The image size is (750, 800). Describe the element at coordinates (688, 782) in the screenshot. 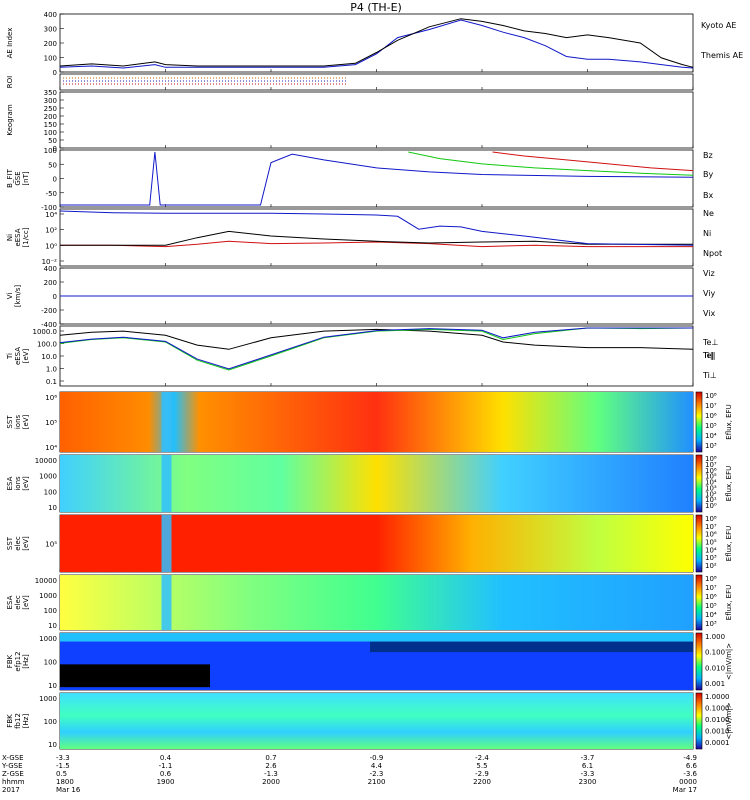

I see `x-tick-label: 0000` at that location.